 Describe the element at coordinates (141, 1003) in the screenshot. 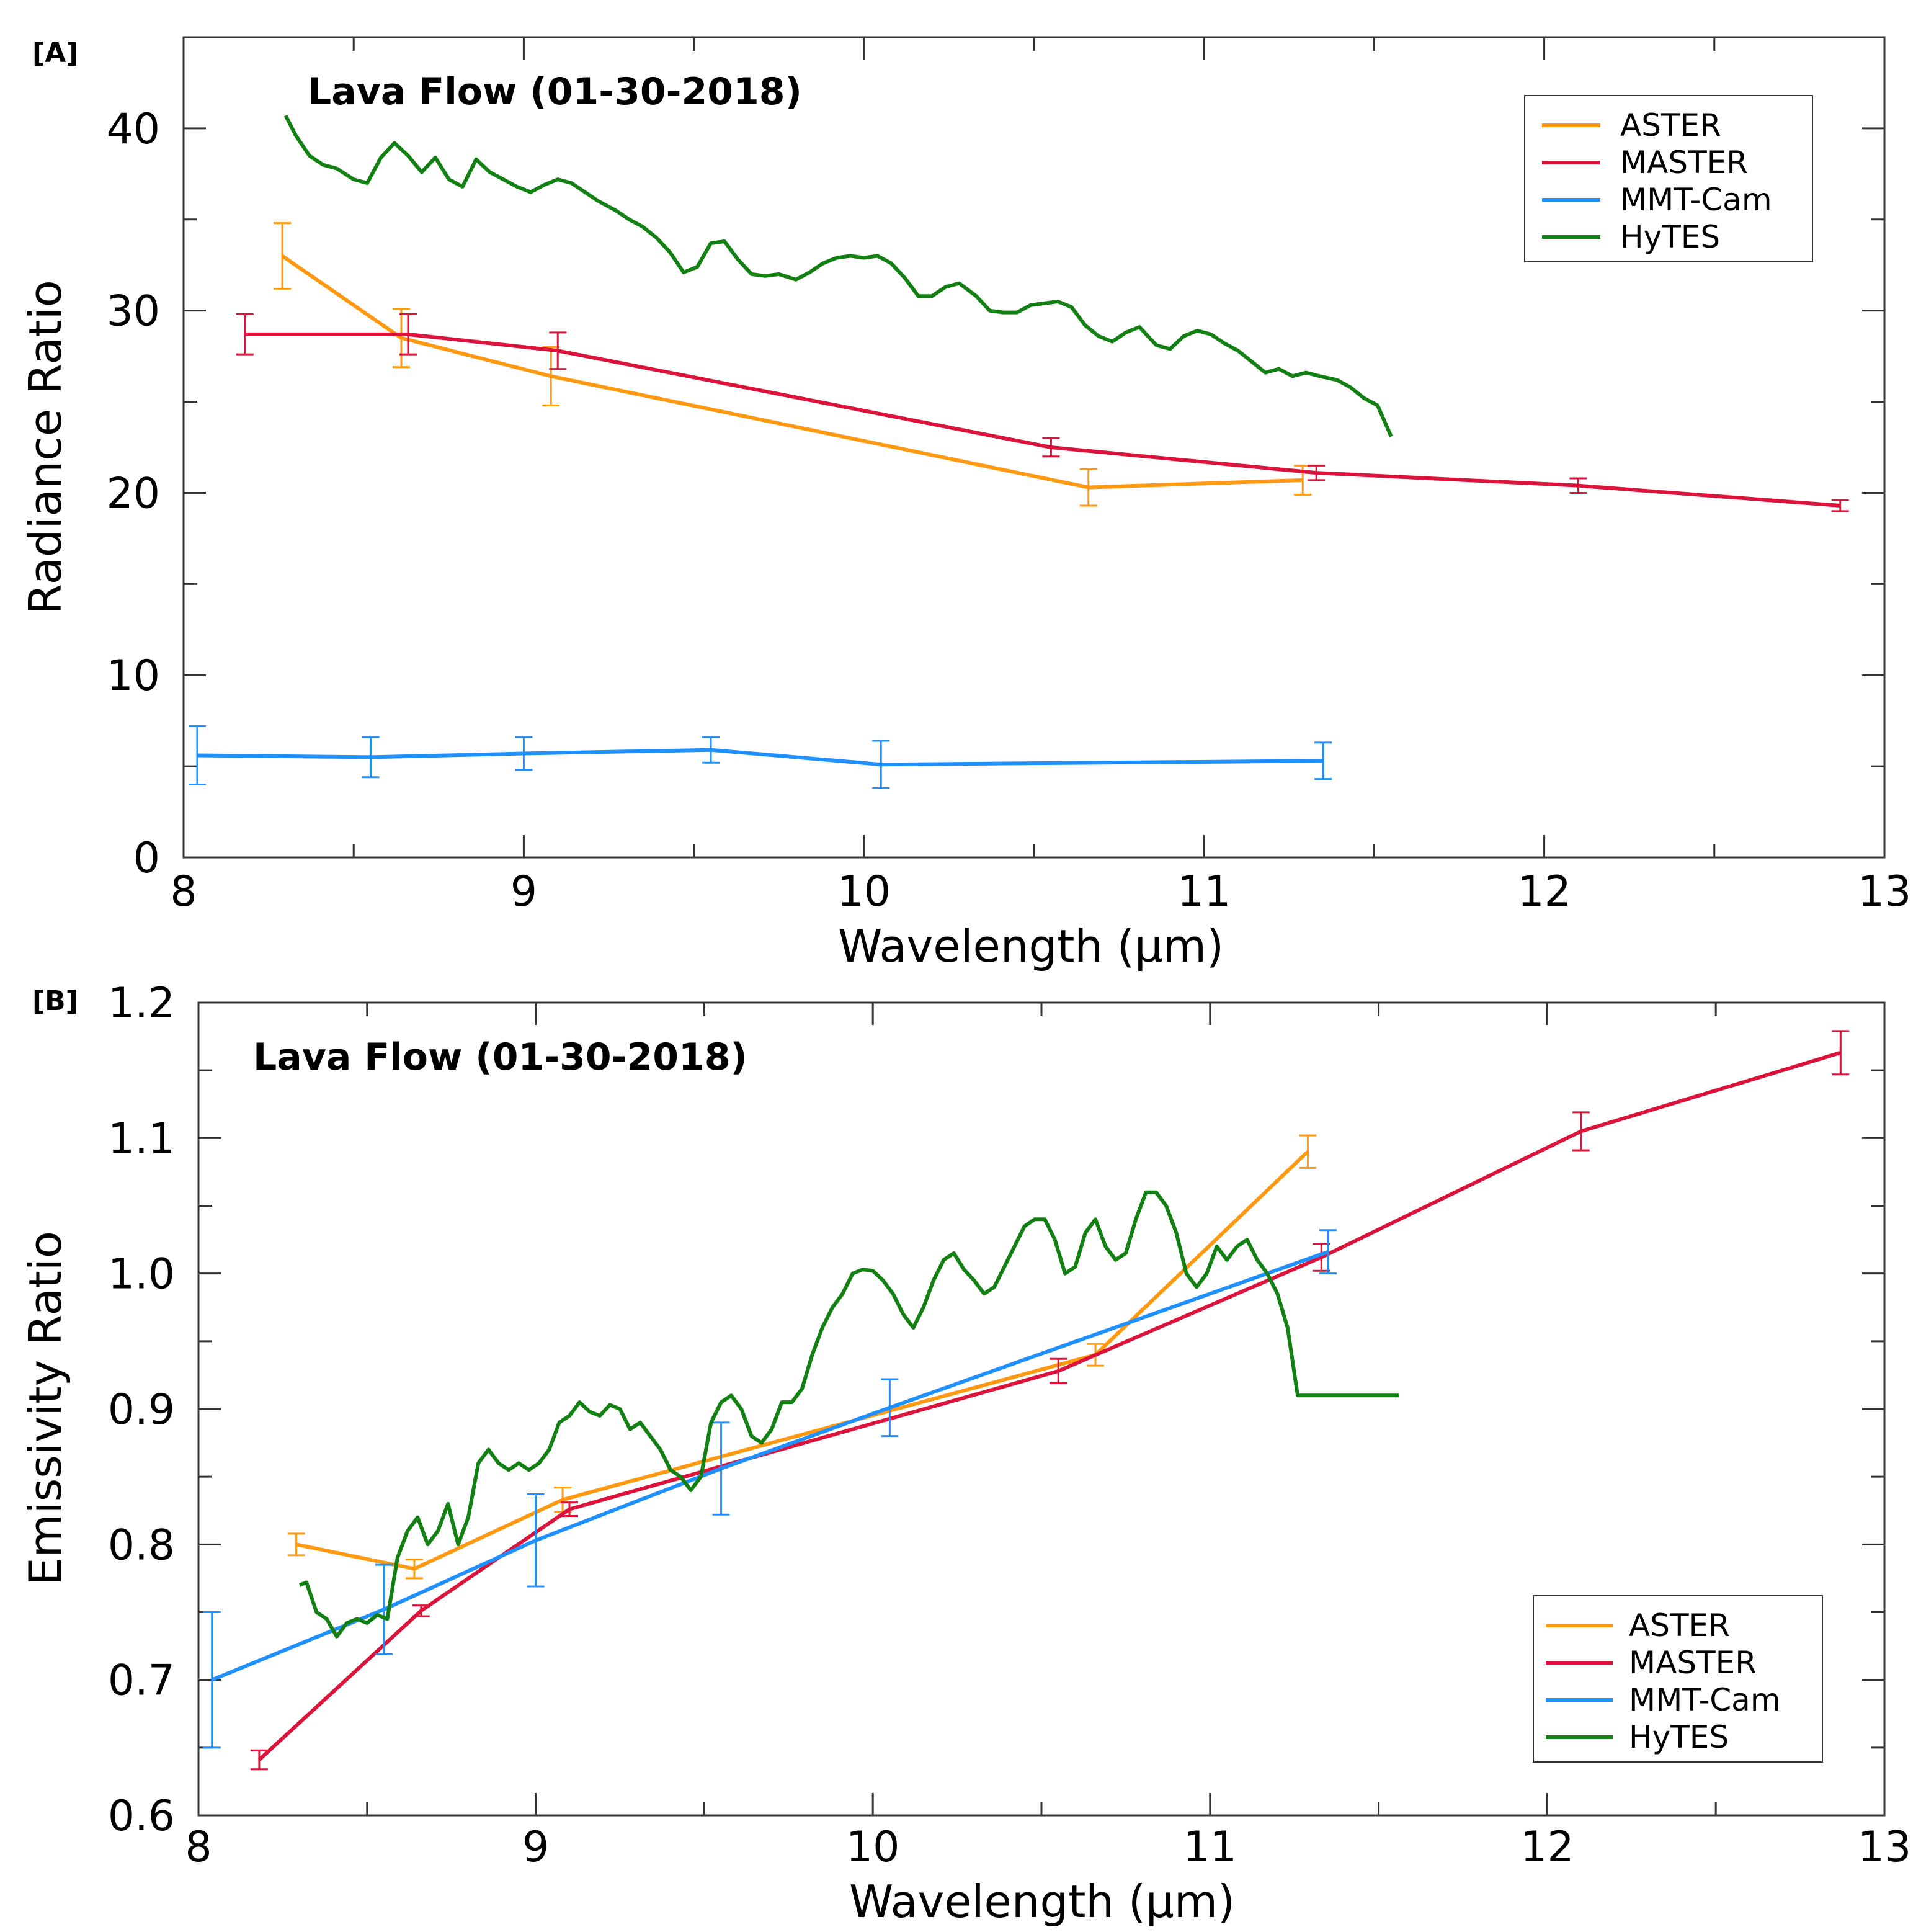

I see `panel-b-y-tick-label: 1.2` at that location.